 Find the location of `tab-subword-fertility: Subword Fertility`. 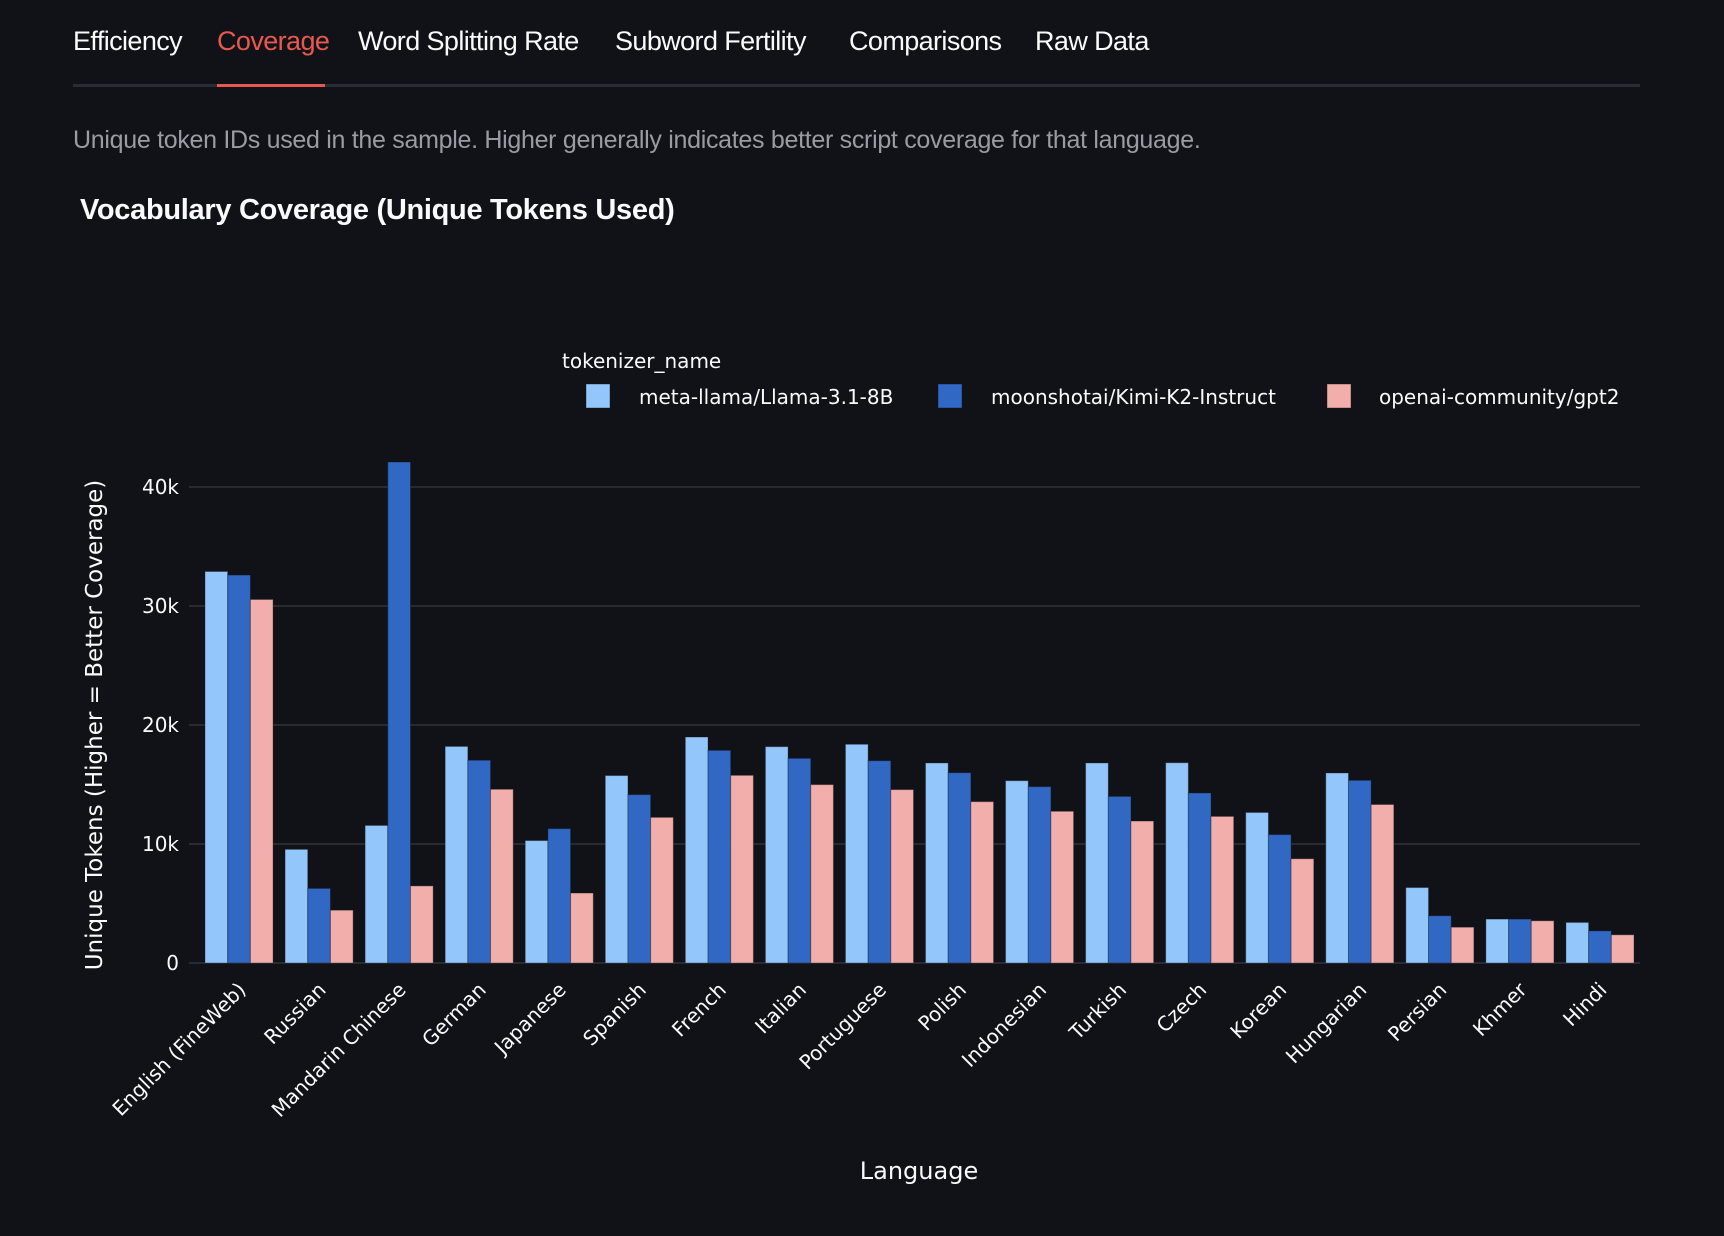

tab-subword-fertility: Subword Fertility is located at coordinates (710, 41).